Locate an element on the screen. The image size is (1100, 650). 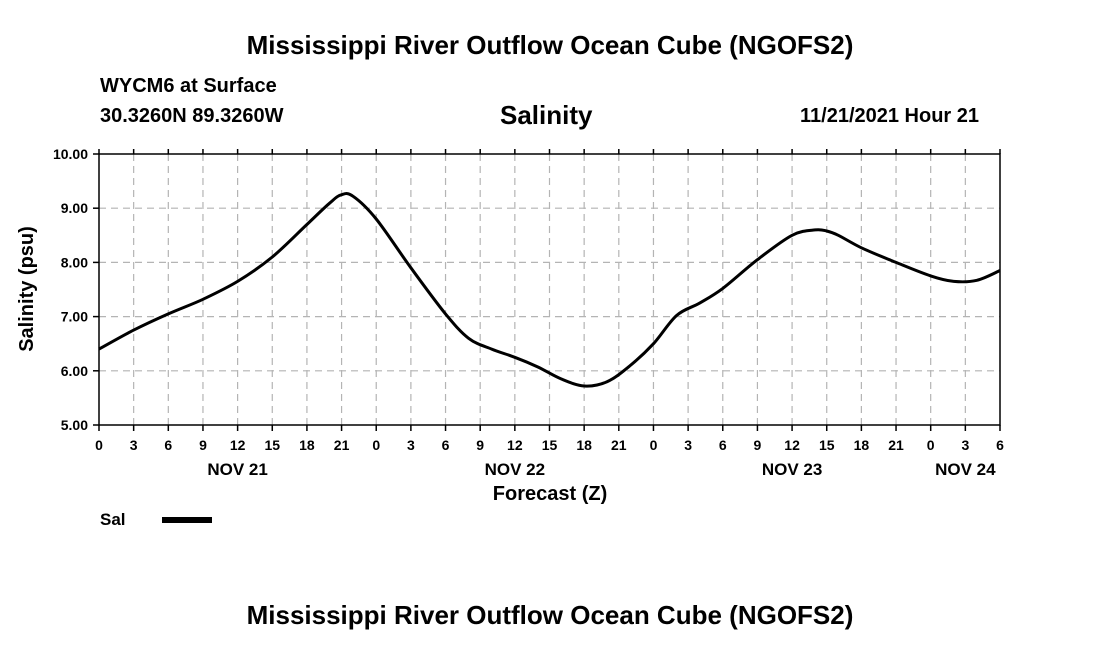
y-tick-label: 10.00 is located at coordinates (70, 154).